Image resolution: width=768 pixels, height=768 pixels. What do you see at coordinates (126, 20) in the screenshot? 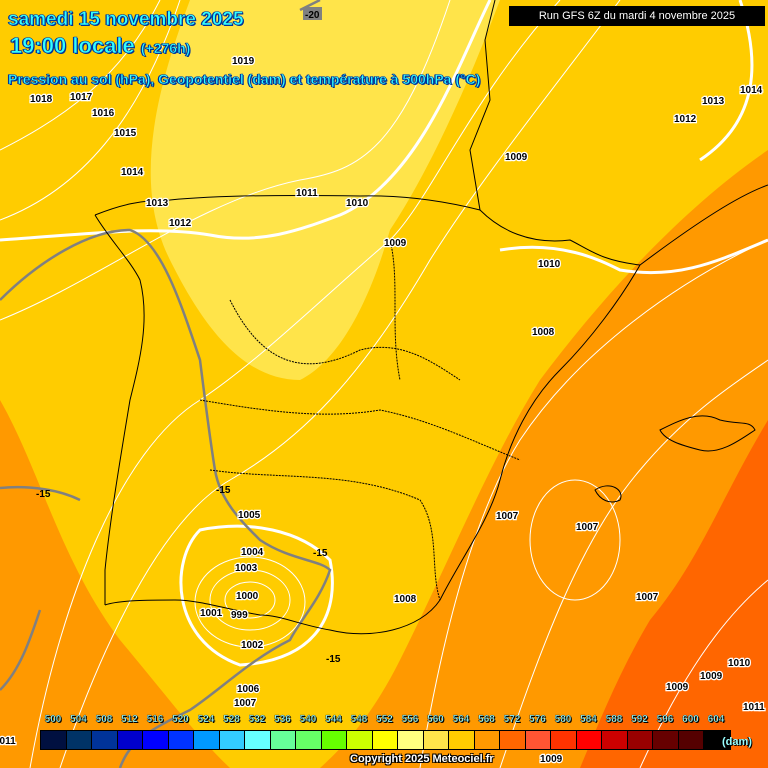
I see `forecast-date: samedi 15 novembre 2025` at bounding box center [126, 20].